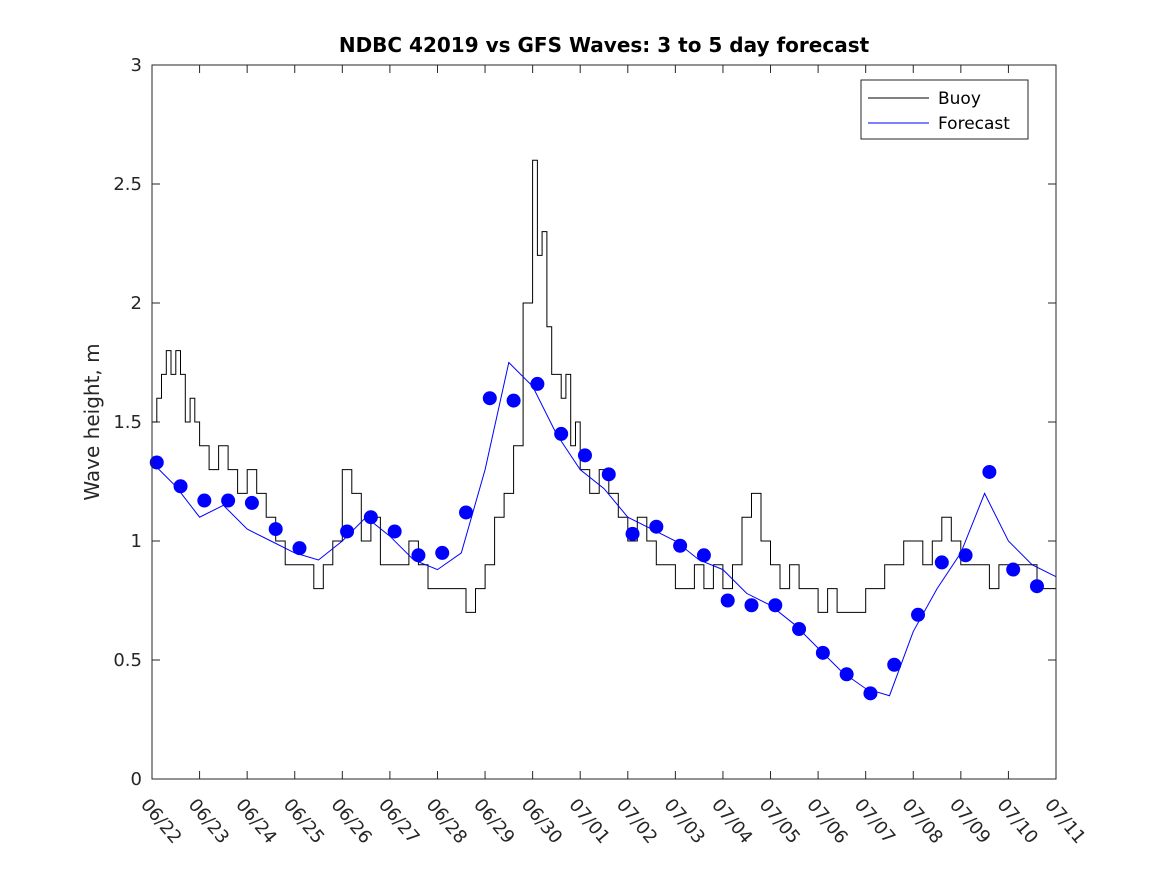 This screenshot has height=875, width=1167. What do you see at coordinates (127, 422) in the screenshot?
I see `y-tick-label: 1.5` at bounding box center [127, 422].